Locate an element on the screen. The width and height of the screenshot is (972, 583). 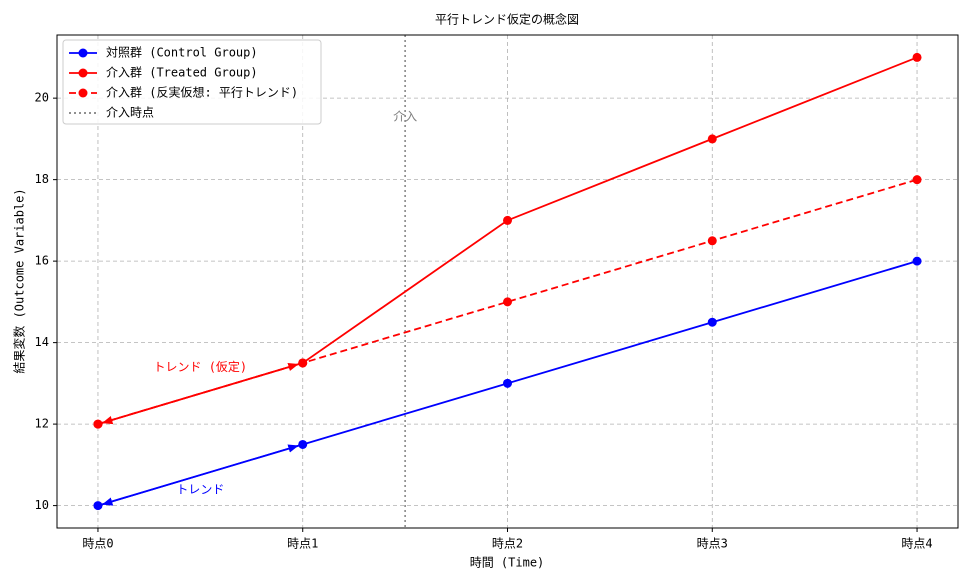
y-tick-label: 10 is located at coordinates (42, 505).